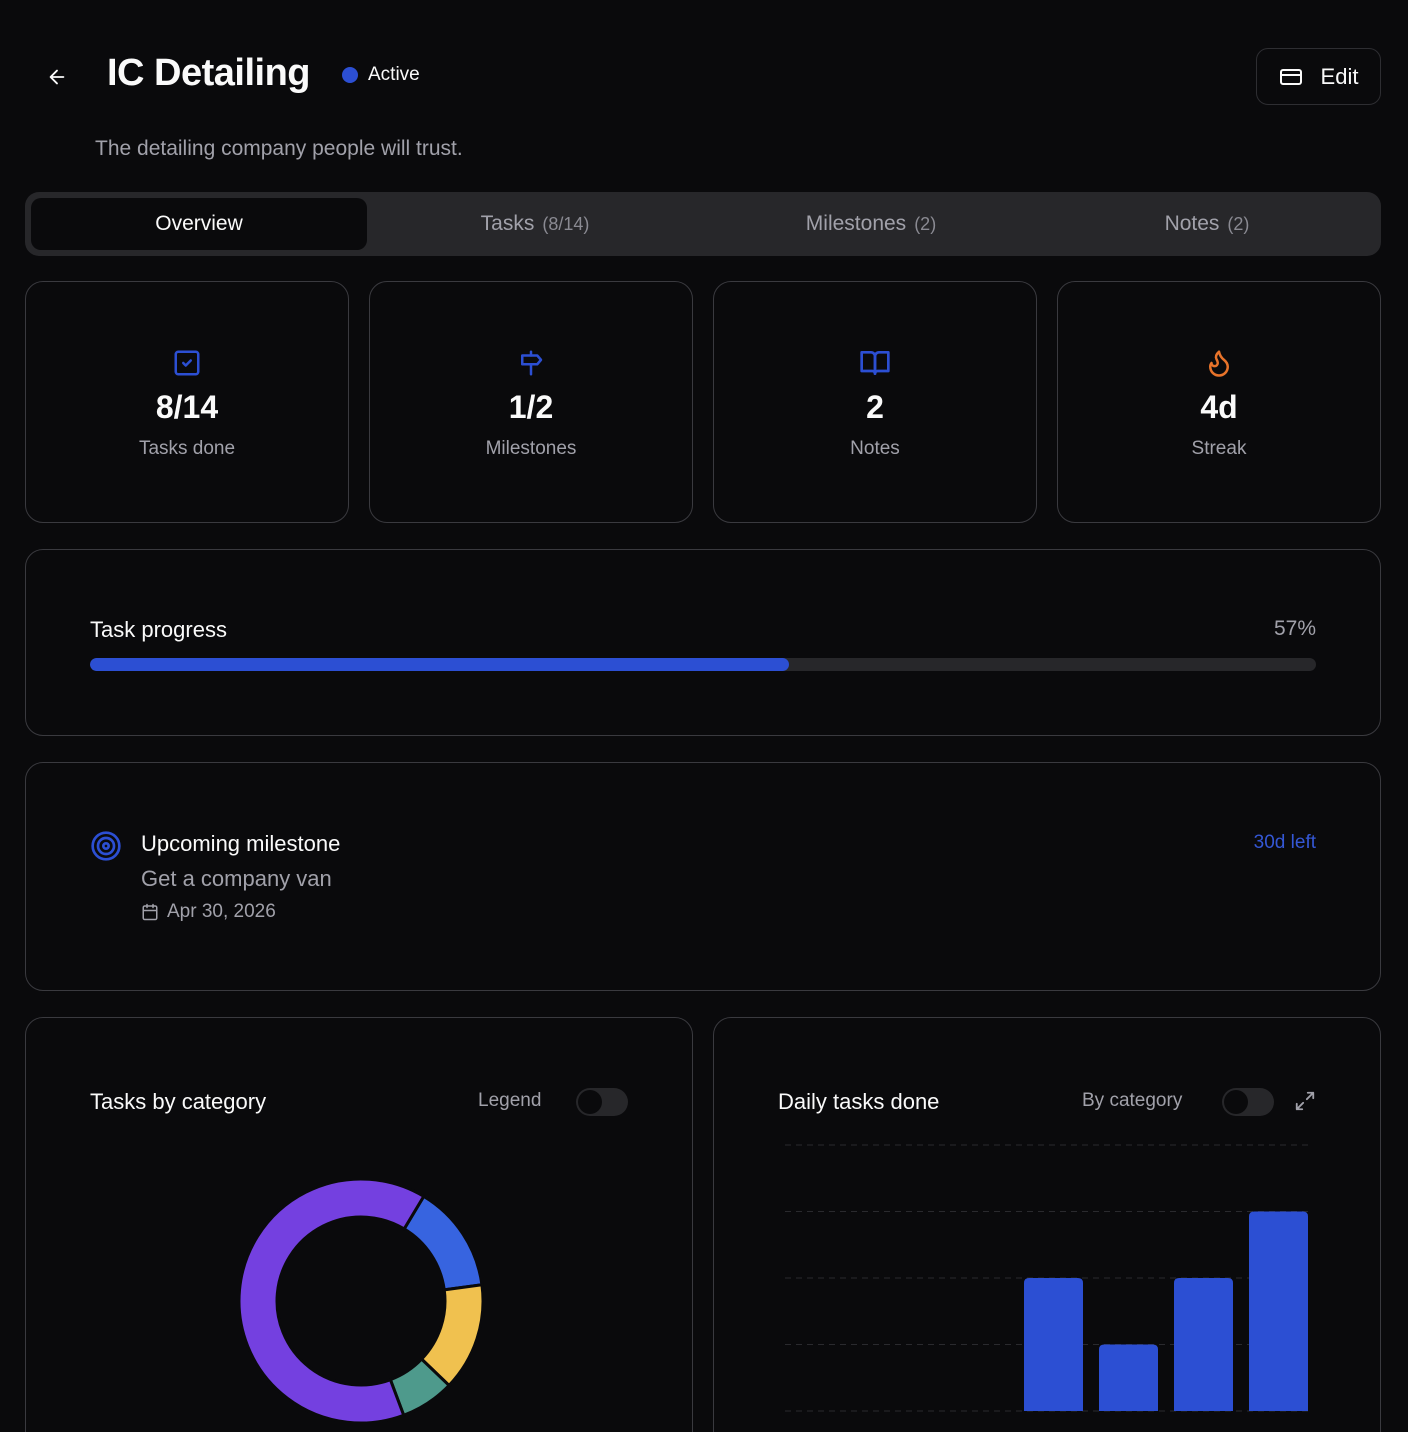  Describe the element at coordinates (279, 148) in the screenshot. I see `page-subtitle: The detailing company people will trust.` at that location.